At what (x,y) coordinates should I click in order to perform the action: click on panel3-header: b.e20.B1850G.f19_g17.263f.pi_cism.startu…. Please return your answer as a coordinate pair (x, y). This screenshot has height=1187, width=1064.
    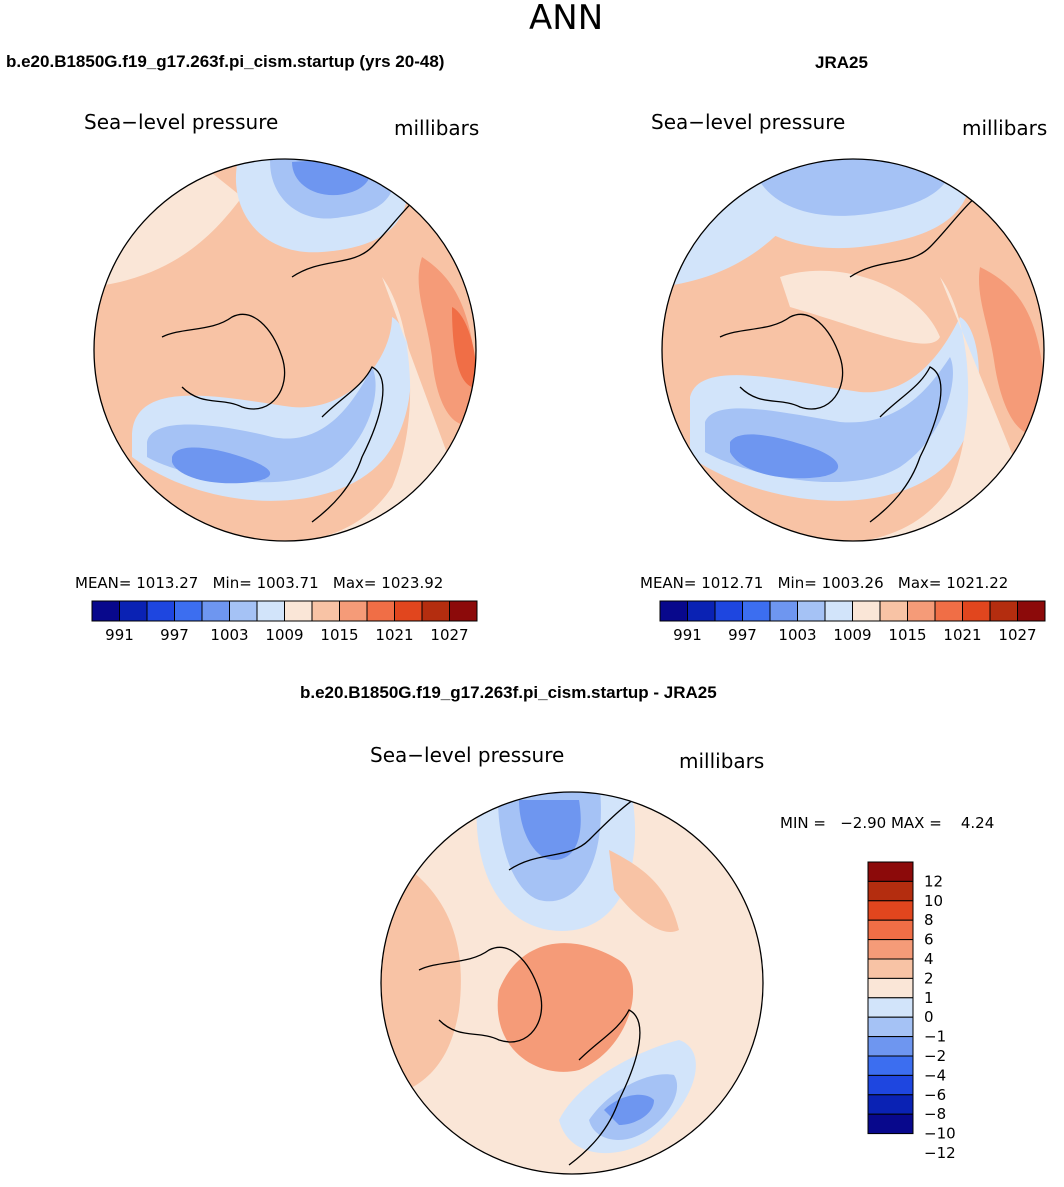
    Looking at the image, I should click on (508, 692).